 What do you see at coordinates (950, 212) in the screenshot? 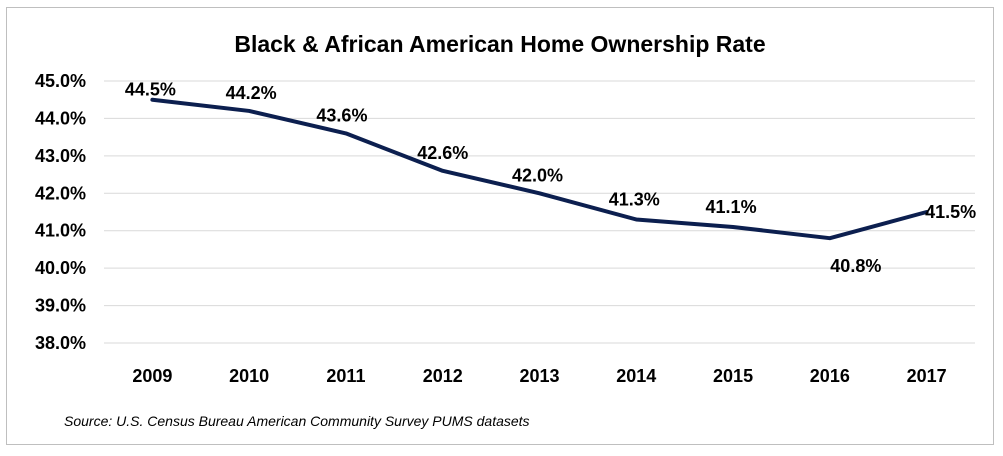
I see `data-label: 41.5%` at bounding box center [950, 212].